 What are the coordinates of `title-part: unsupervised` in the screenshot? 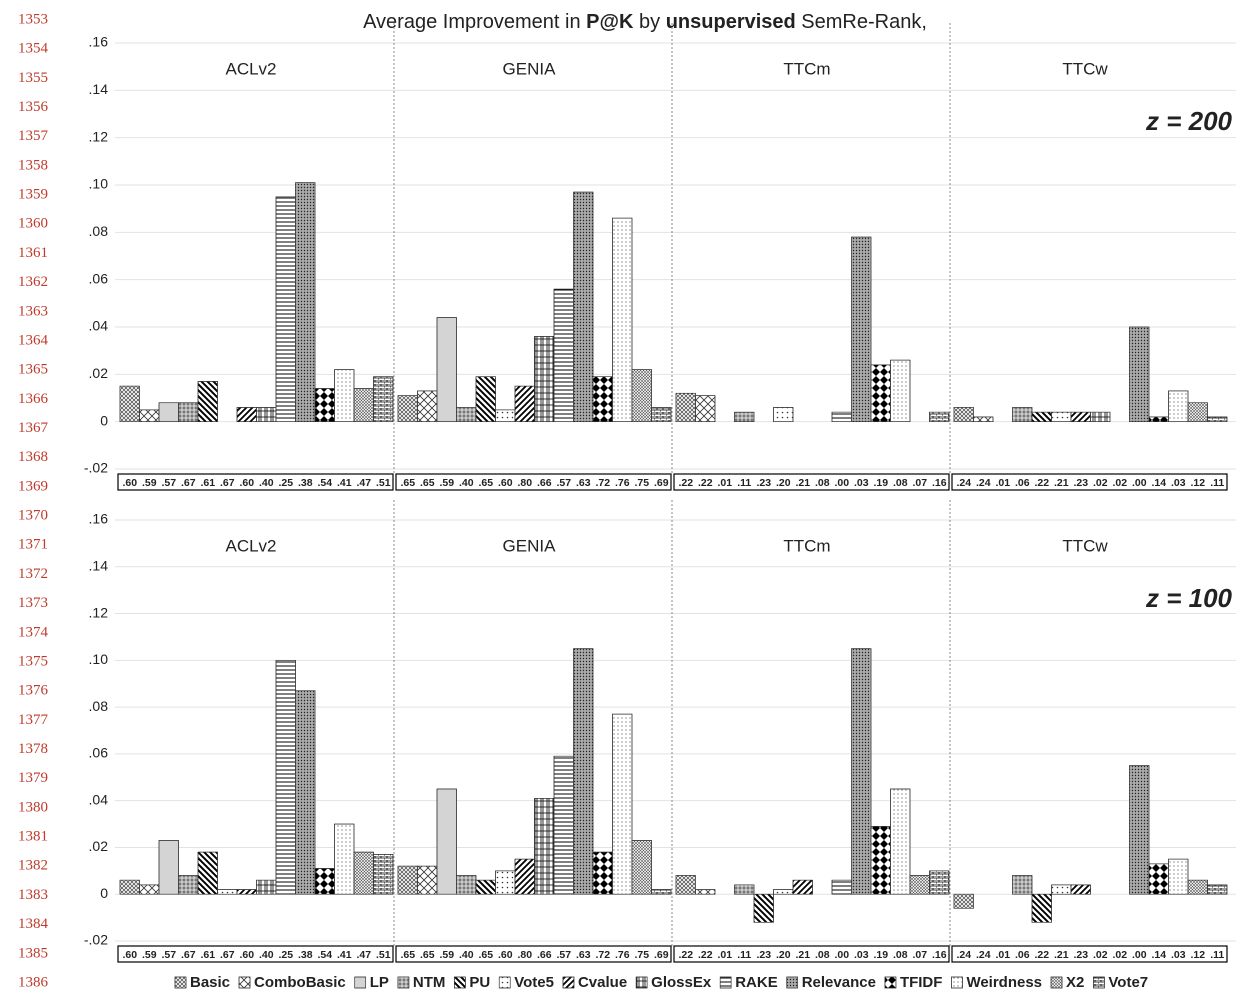 It's located at (731, 22).